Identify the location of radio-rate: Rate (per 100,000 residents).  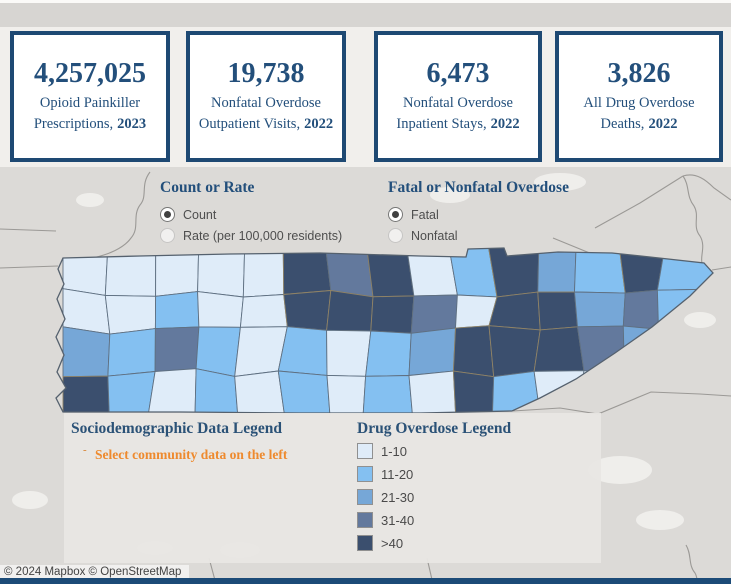
(251, 235).